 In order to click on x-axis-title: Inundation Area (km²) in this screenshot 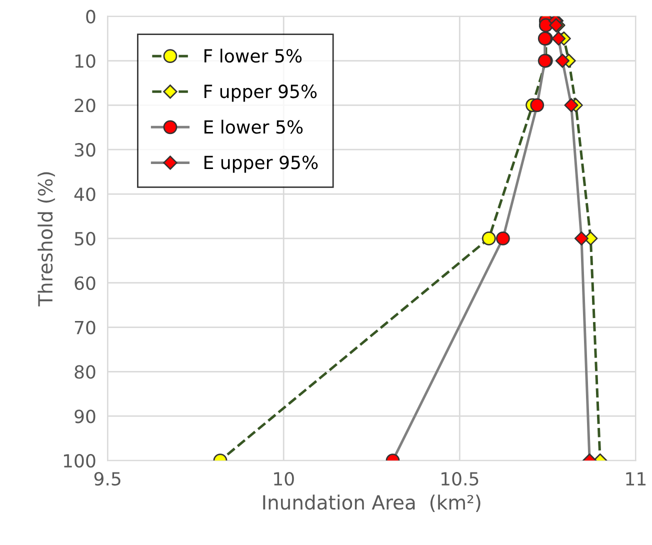, I will do `click(371, 503)`.